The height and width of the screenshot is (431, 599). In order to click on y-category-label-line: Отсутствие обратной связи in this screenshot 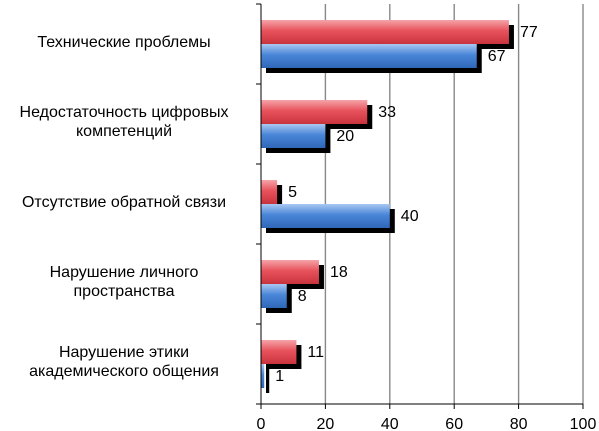, I will do `click(124, 202)`.